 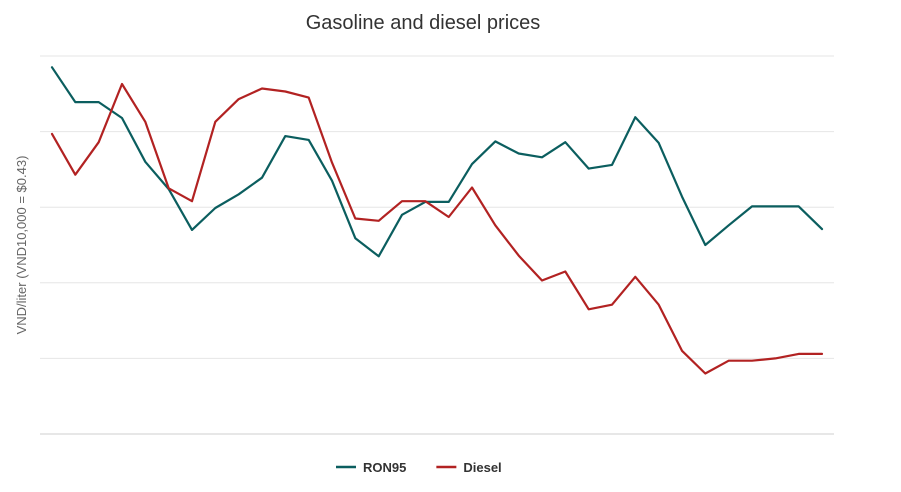 I want to click on y-axis-label: VND/liter (VND10,000 = $0.43), so click(x=21, y=245).